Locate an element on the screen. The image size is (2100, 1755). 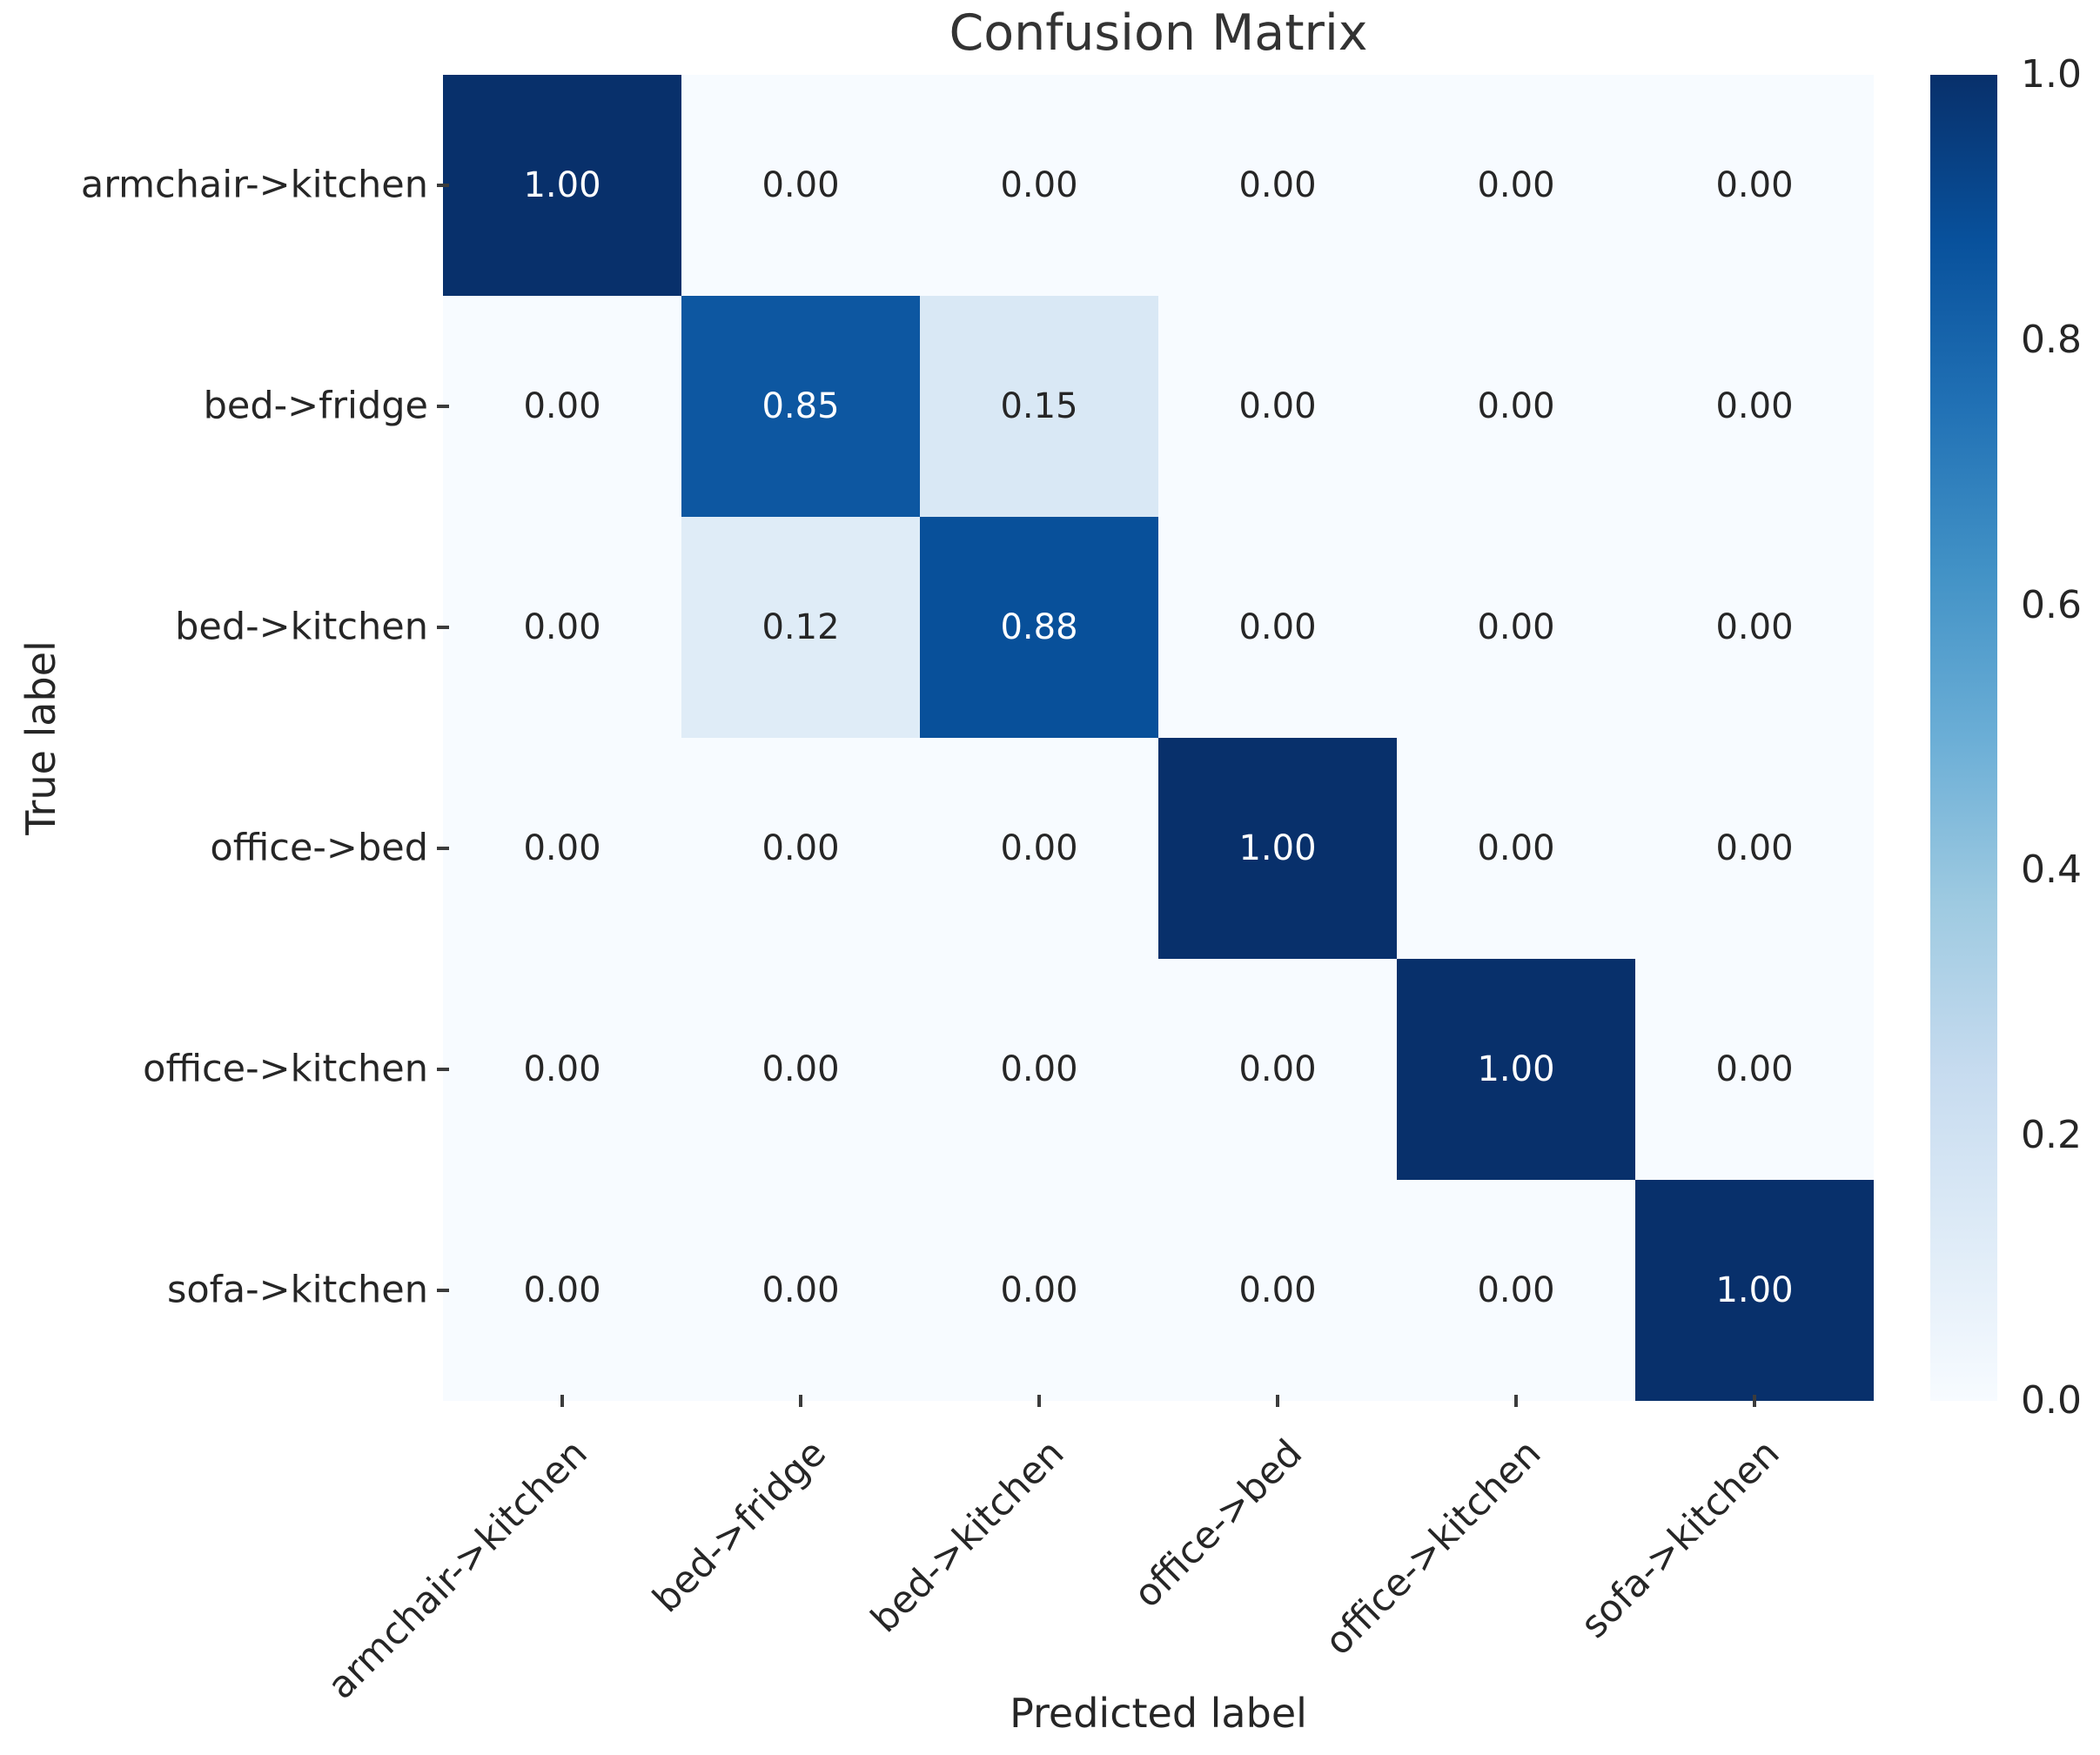
chart-title: Confusion Matrix is located at coordinates (1158, 33).